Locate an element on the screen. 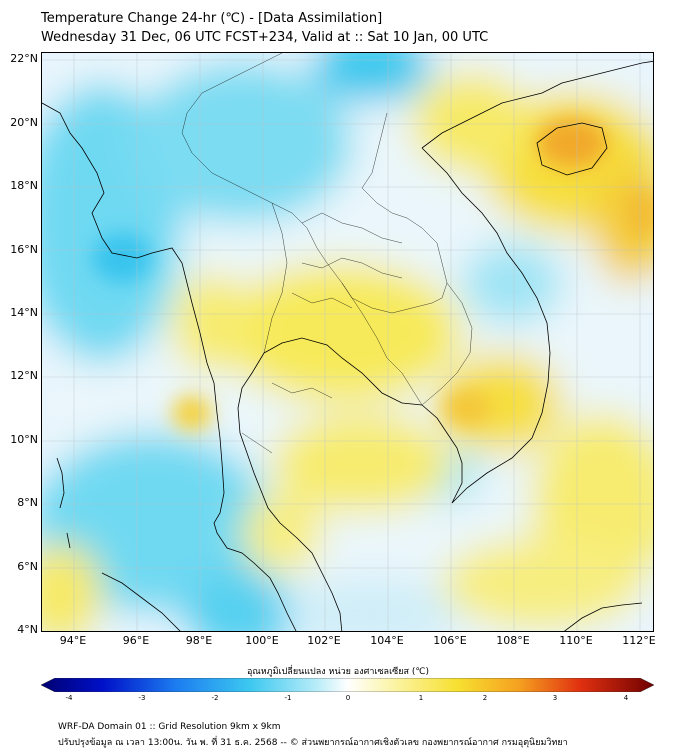 The width and height of the screenshot is (676, 756). lat-label: 4°N is located at coordinates (27, 629).